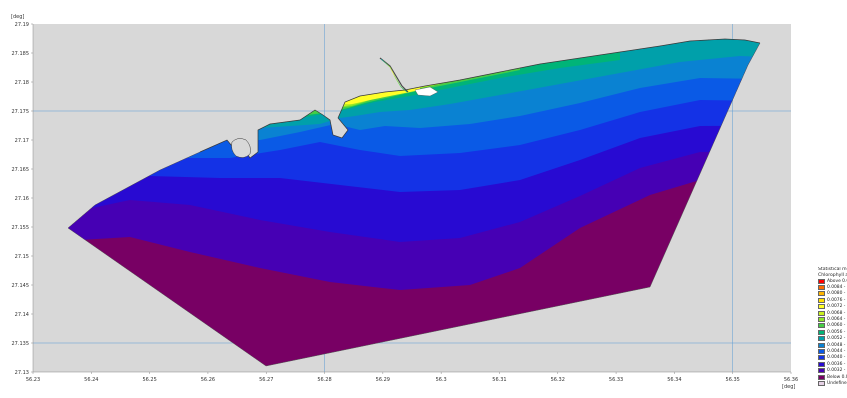  What do you see at coordinates (616, 380) in the screenshot?
I see `x-tick-label-10: 56.33` at bounding box center [616, 380].